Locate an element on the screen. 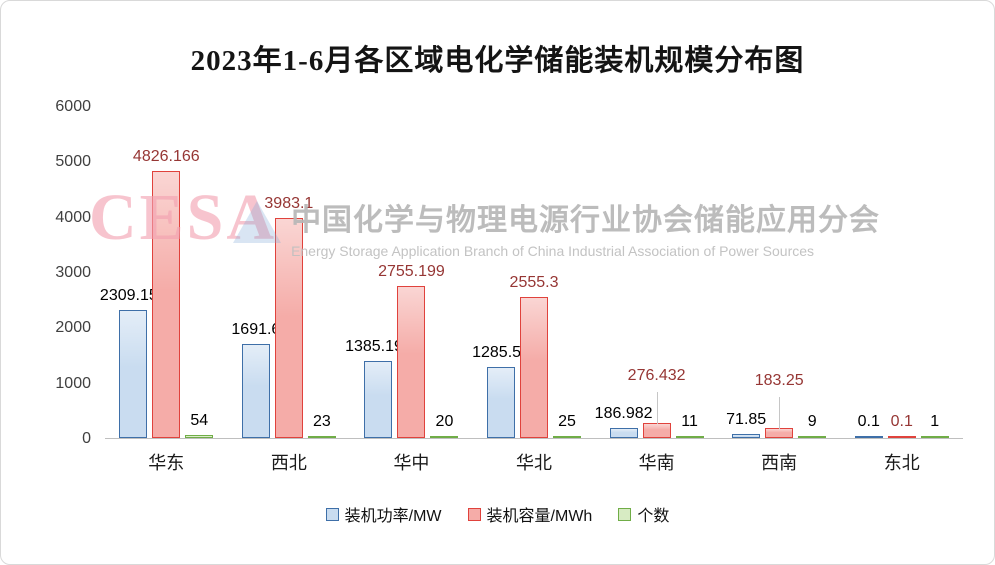 The height and width of the screenshot is (565, 995). bar-series-0: 1385.199 is located at coordinates (378, 388).